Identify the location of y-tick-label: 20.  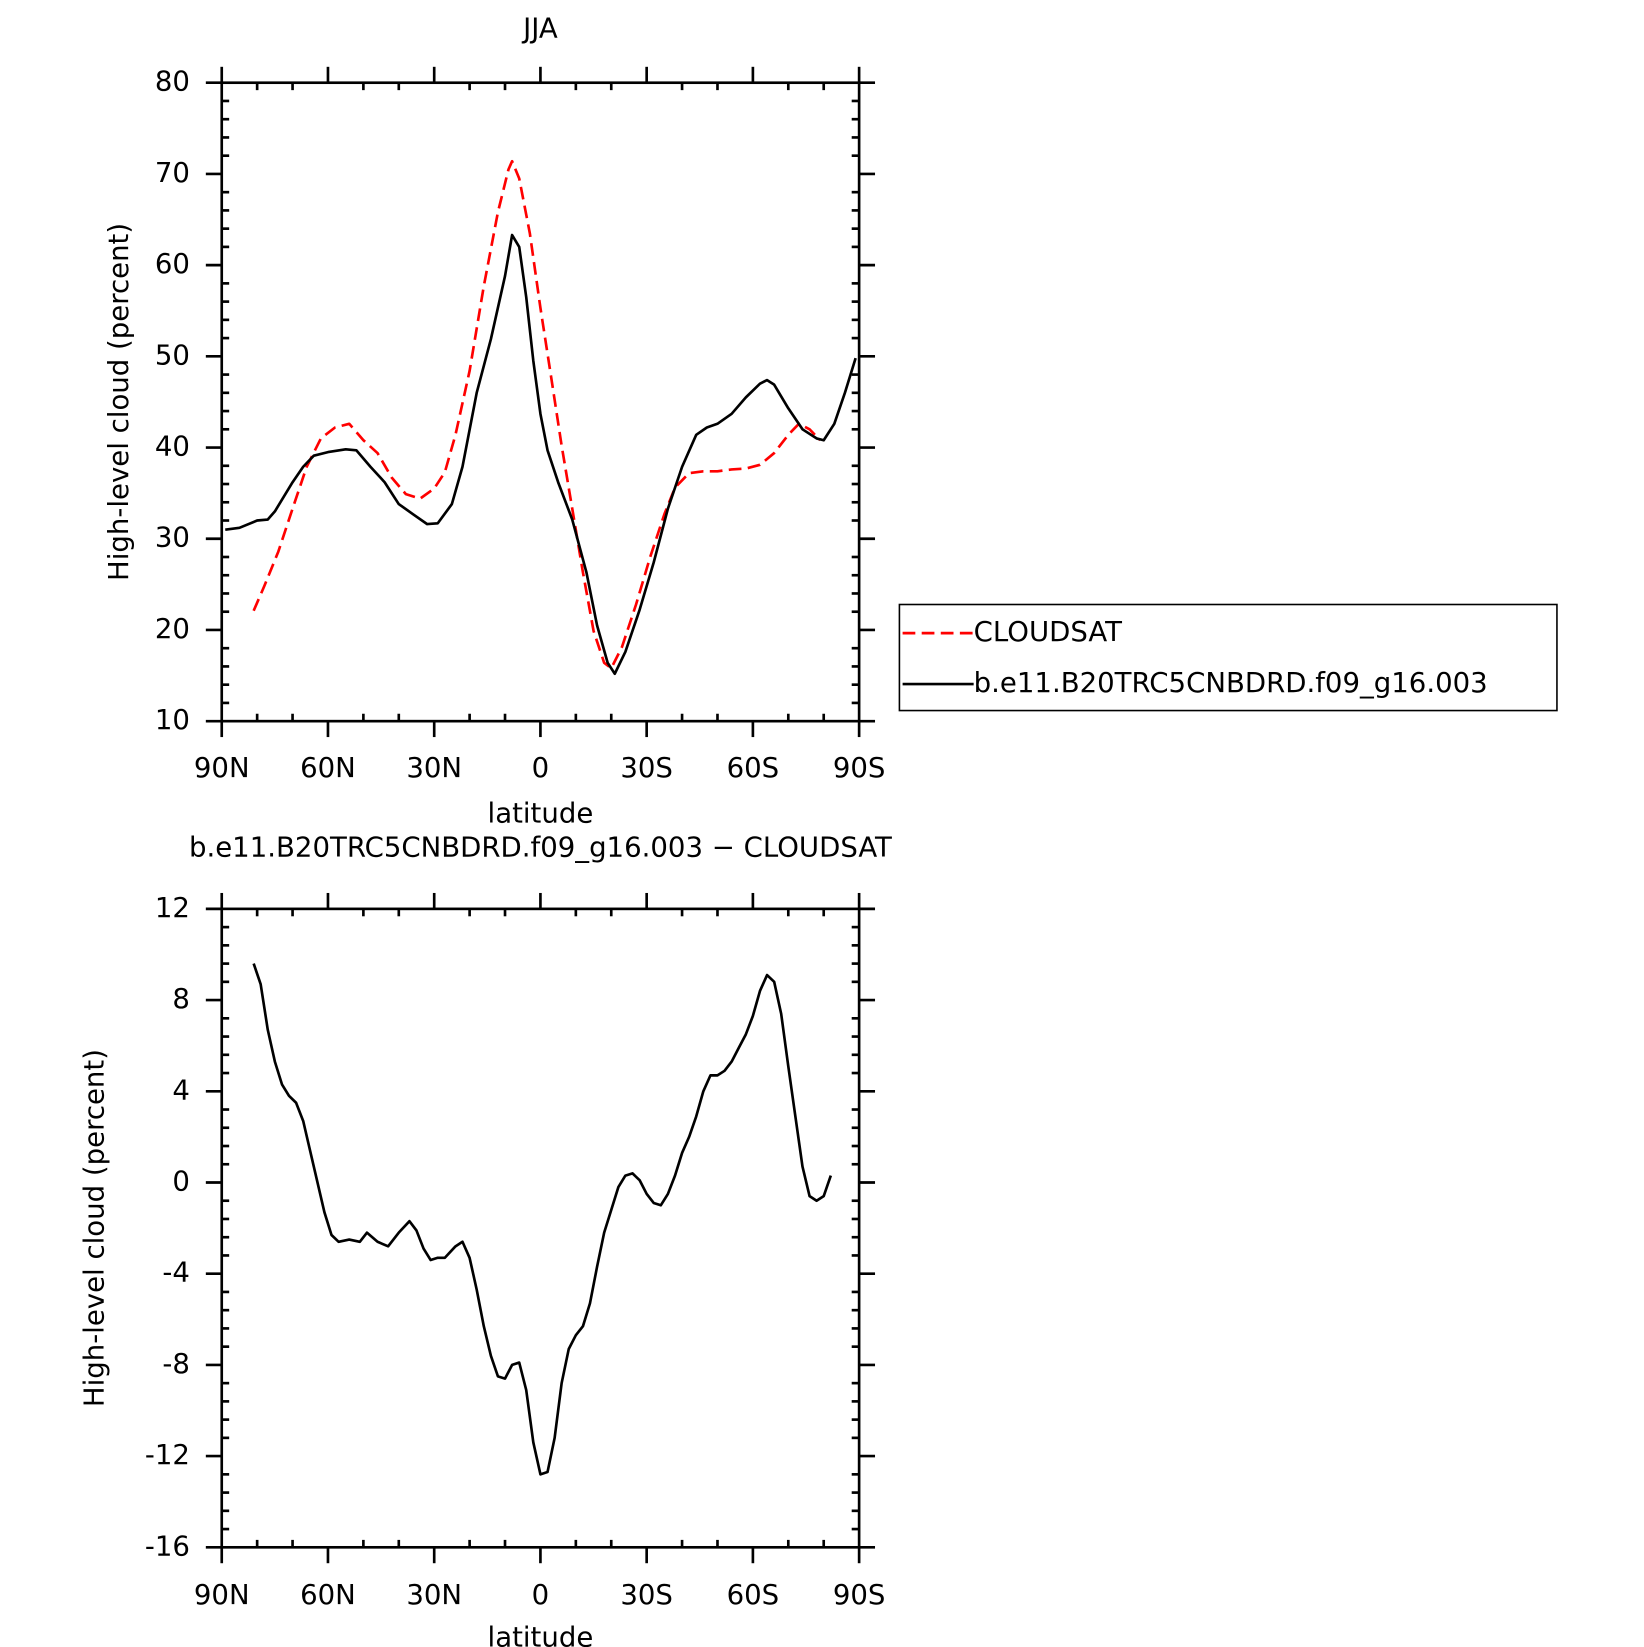
(172, 628).